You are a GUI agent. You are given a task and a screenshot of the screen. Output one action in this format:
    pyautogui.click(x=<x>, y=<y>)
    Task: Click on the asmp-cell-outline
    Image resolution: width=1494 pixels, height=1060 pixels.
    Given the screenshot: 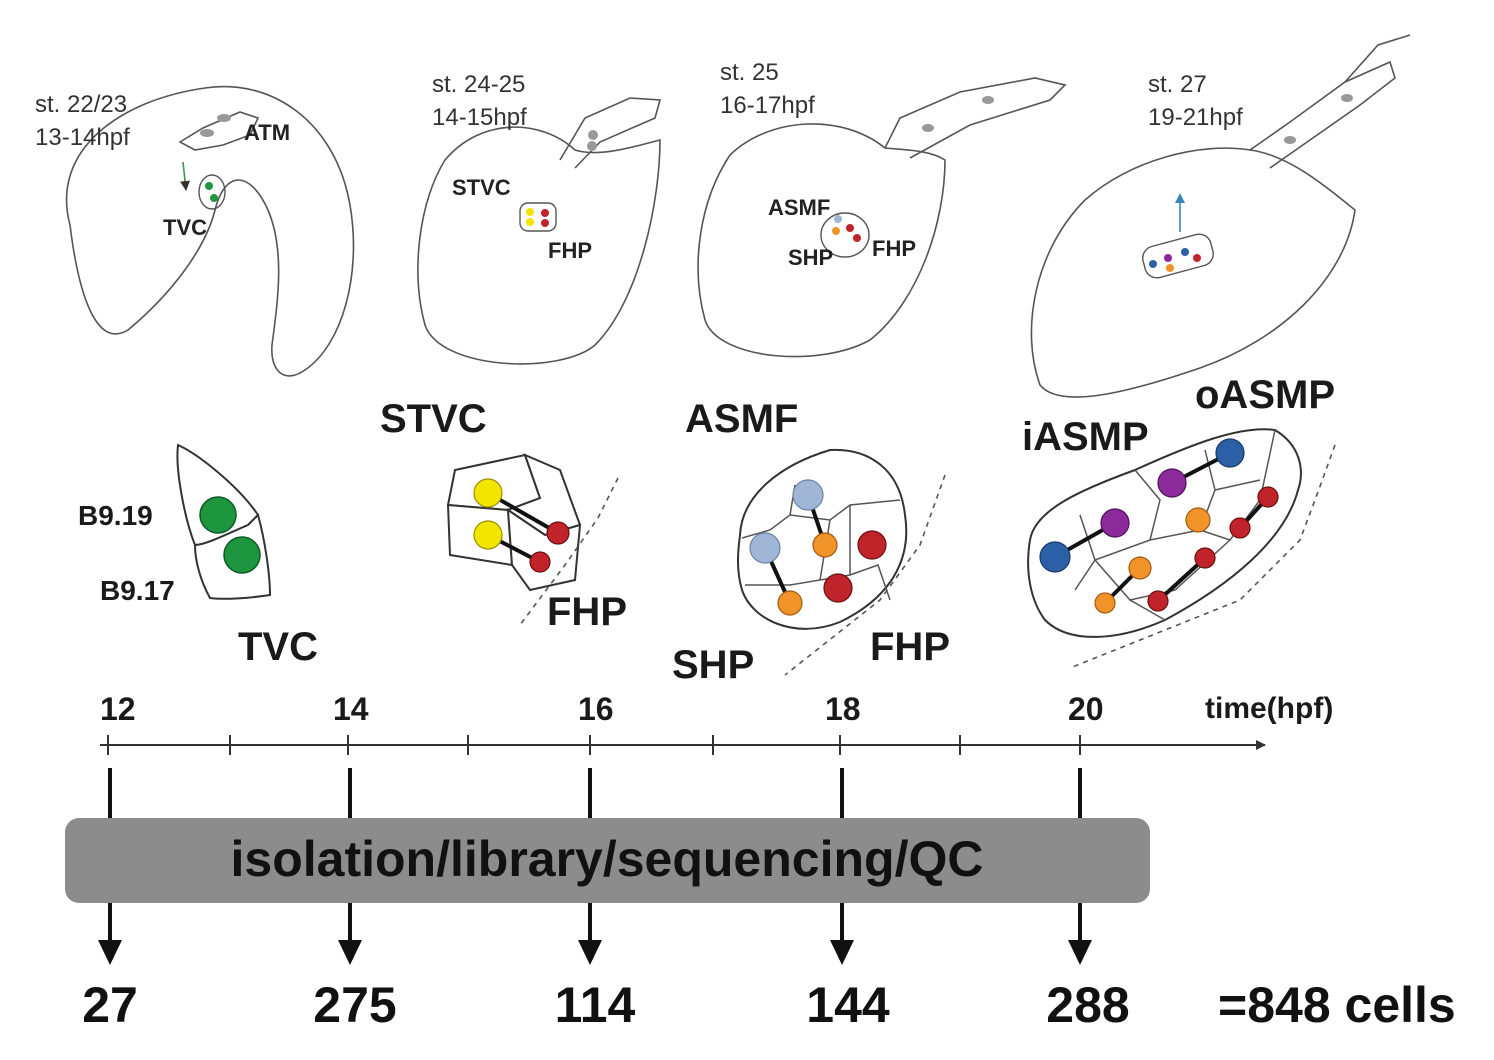 What is the action you would take?
    pyautogui.click(x=1178, y=256)
    